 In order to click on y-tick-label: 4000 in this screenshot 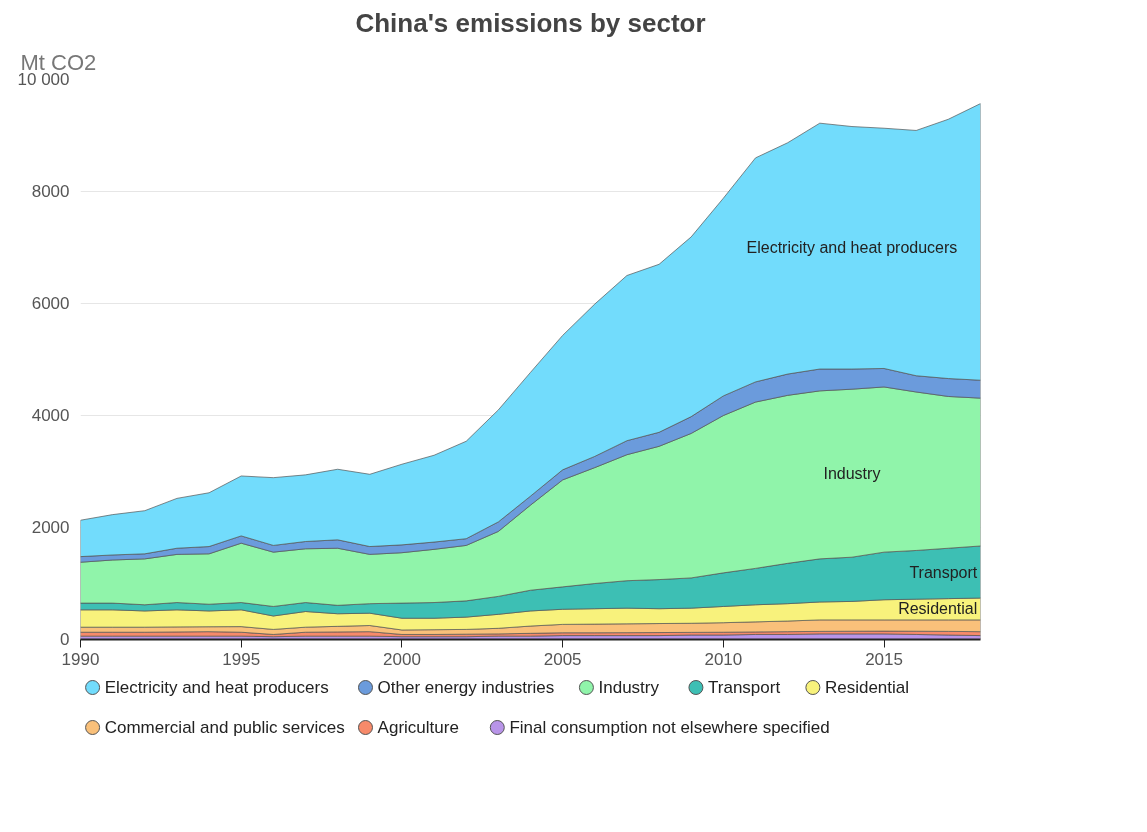, I will do `click(50, 415)`.